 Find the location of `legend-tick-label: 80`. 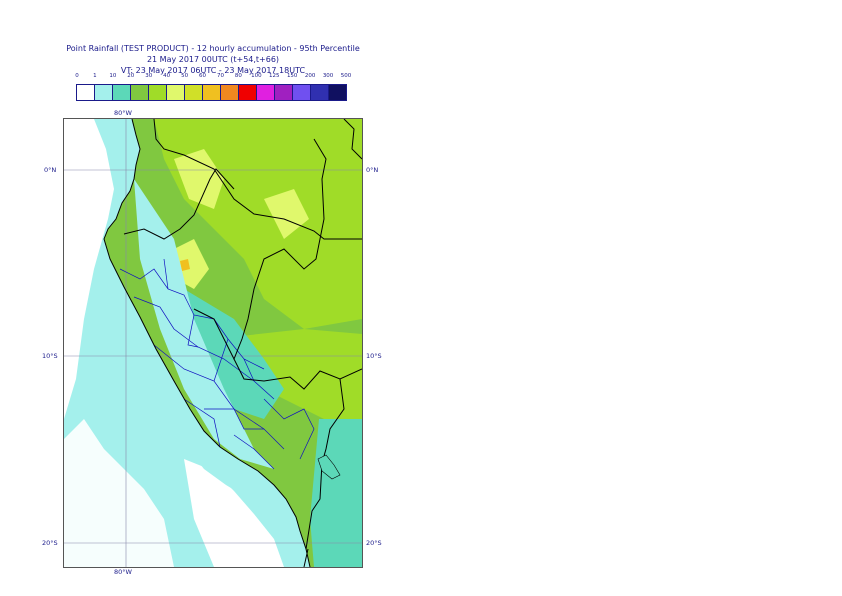

legend-tick-label: 80 is located at coordinates (238, 76).